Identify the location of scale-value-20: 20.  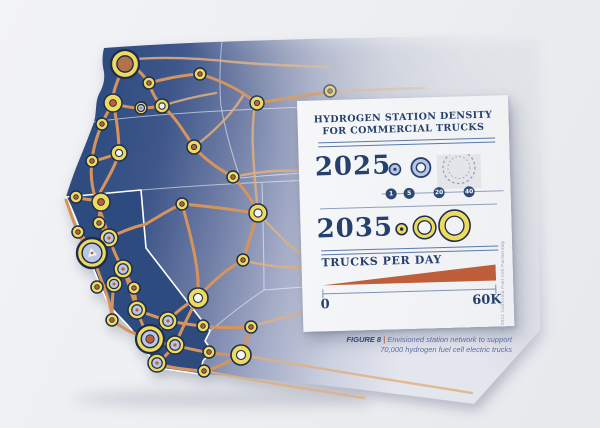
(439, 192).